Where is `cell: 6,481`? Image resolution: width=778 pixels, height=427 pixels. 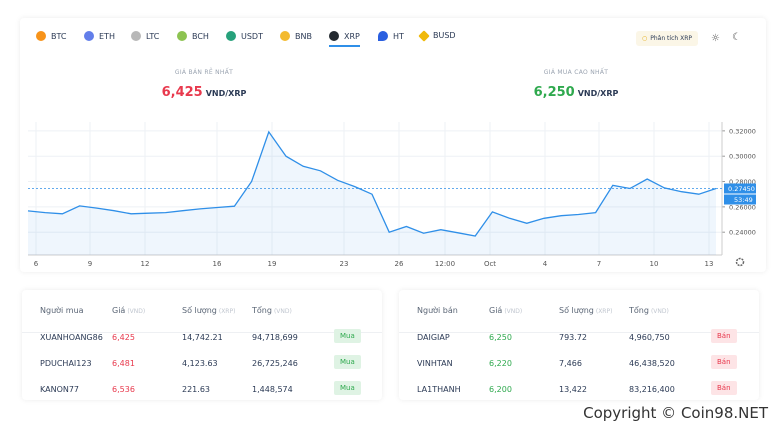 cell: 6,481 is located at coordinates (123, 363).